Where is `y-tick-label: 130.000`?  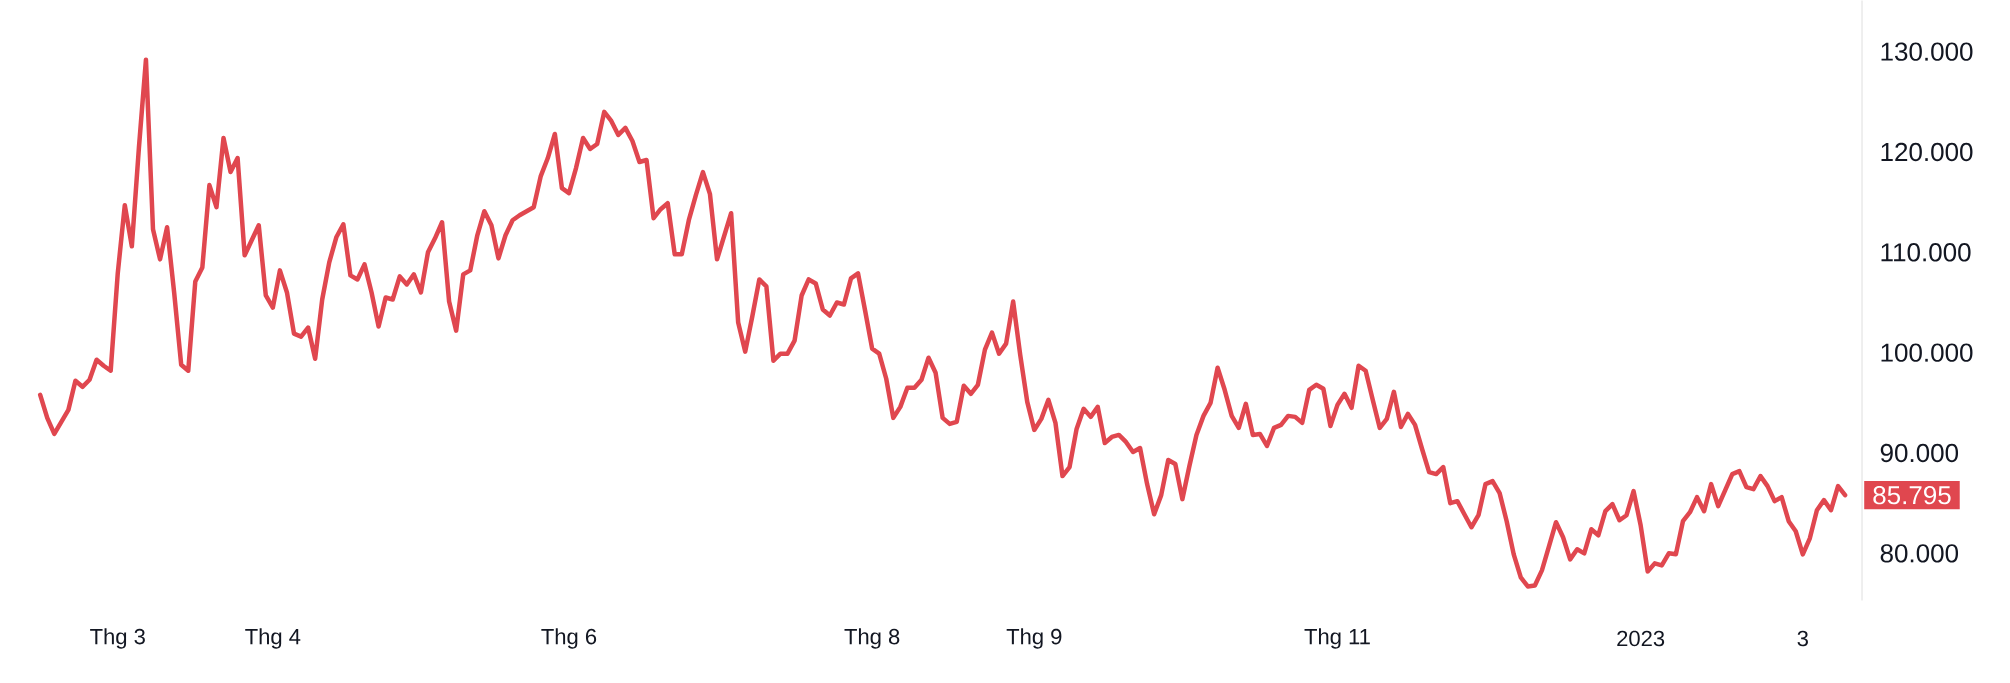 y-tick-label: 130.000 is located at coordinates (1927, 52).